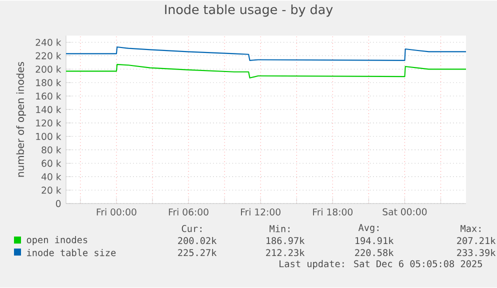 This screenshot has width=497, height=288. What do you see at coordinates (285, 252) in the screenshot?
I see `text: 212.23k` at bounding box center [285, 252].